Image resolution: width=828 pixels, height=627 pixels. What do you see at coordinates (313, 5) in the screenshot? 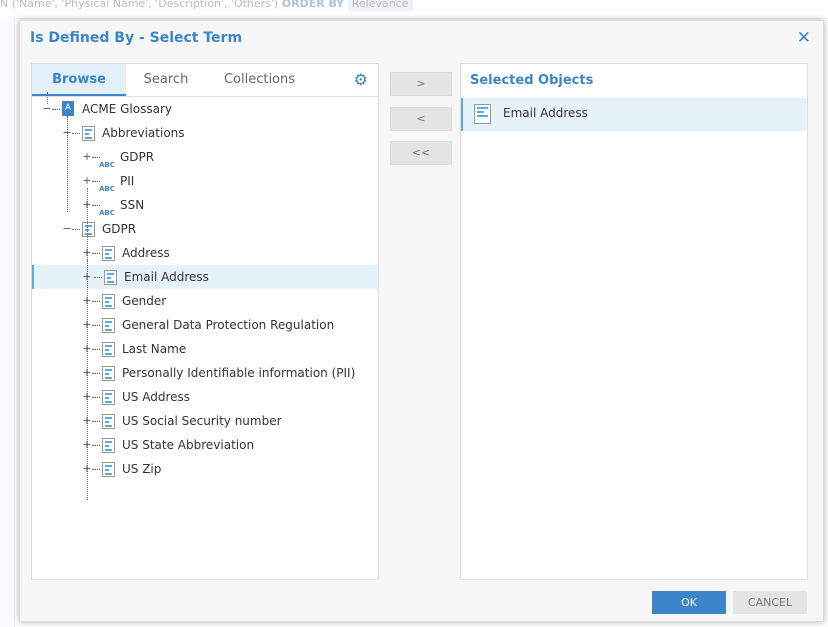
I see `order-by-keyword: ORDER BY` at bounding box center [313, 5].